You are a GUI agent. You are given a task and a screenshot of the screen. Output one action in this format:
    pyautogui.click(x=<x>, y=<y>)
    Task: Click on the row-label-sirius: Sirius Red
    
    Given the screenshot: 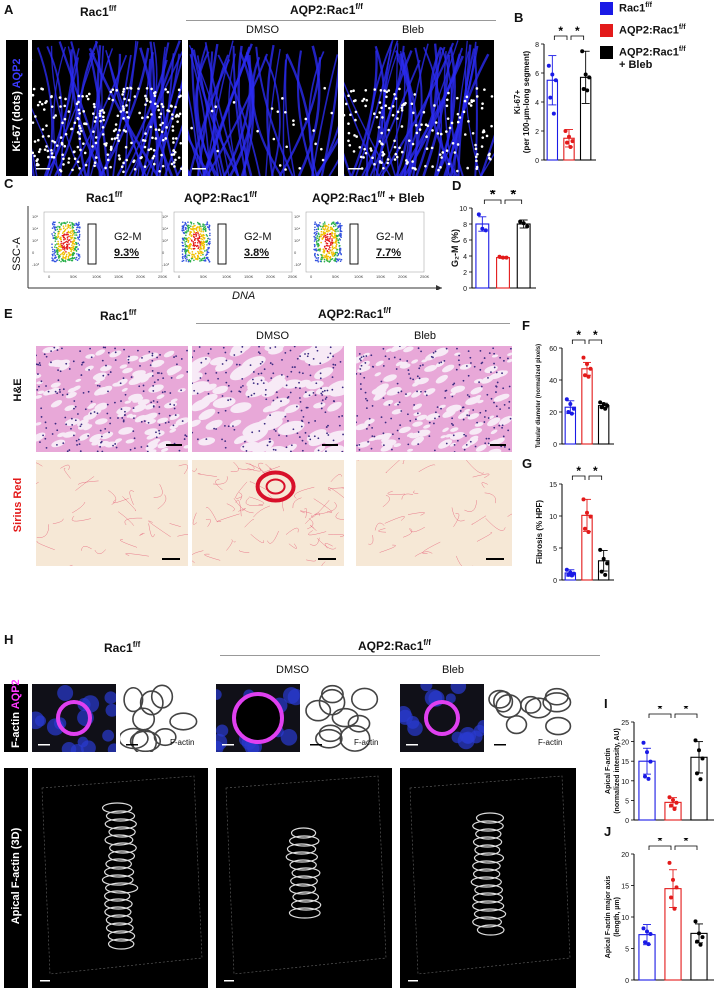 What is the action you would take?
    pyautogui.click(x=18, y=505)
    